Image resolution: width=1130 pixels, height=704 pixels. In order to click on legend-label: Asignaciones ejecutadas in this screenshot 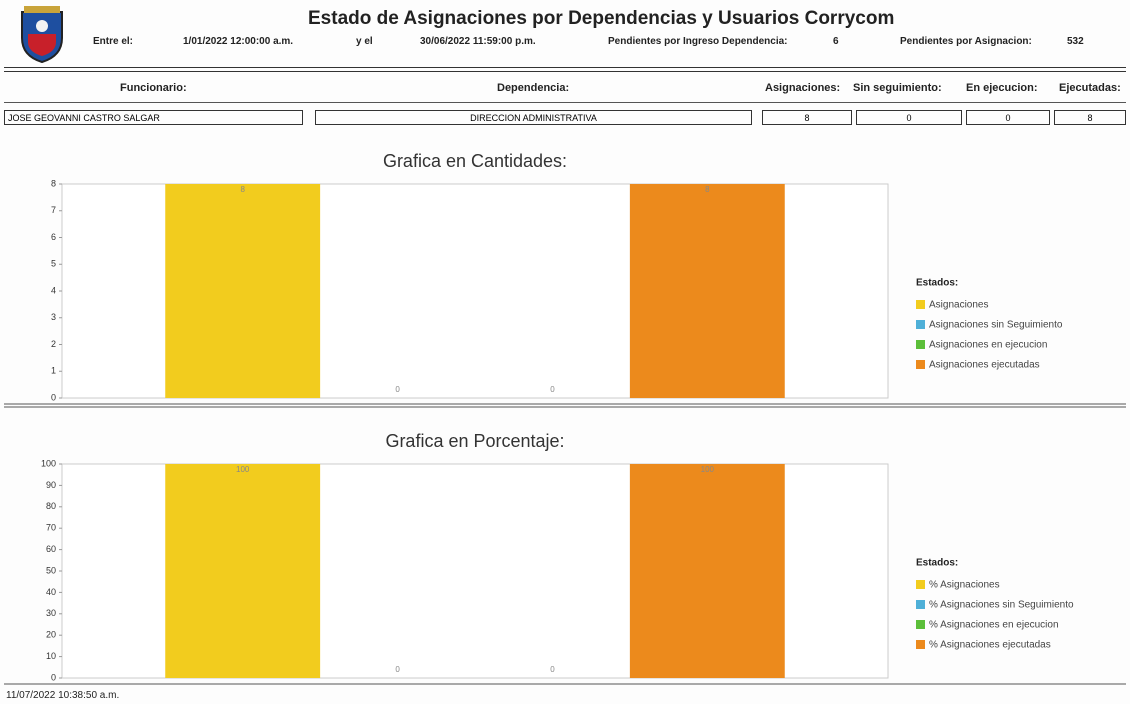, I will do `click(984, 365)`.